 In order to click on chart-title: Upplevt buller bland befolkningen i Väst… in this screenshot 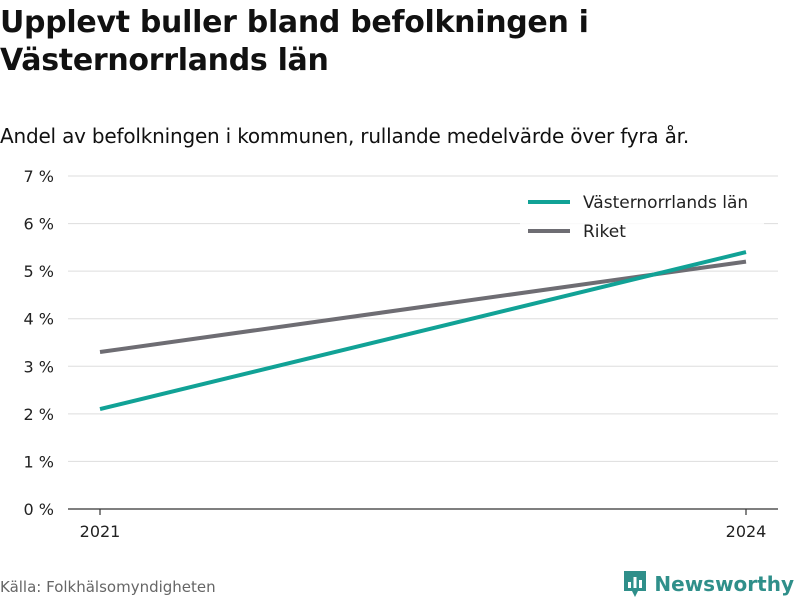, I will do `click(294, 41)`.